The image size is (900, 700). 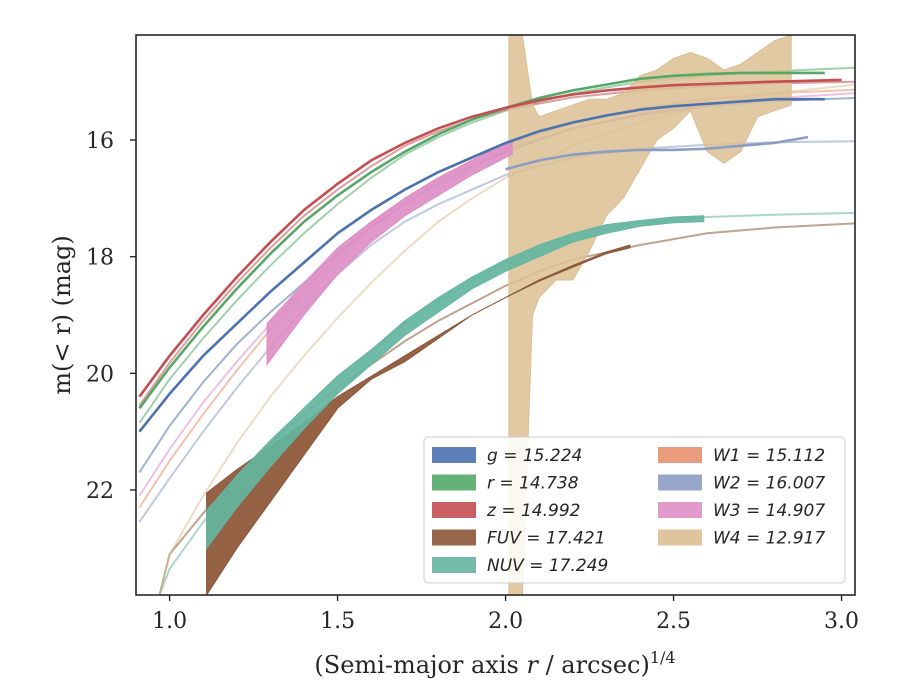 What do you see at coordinates (505, 621) in the screenshot?
I see `x-tick-label: 2.0` at bounding box center [505, 621].